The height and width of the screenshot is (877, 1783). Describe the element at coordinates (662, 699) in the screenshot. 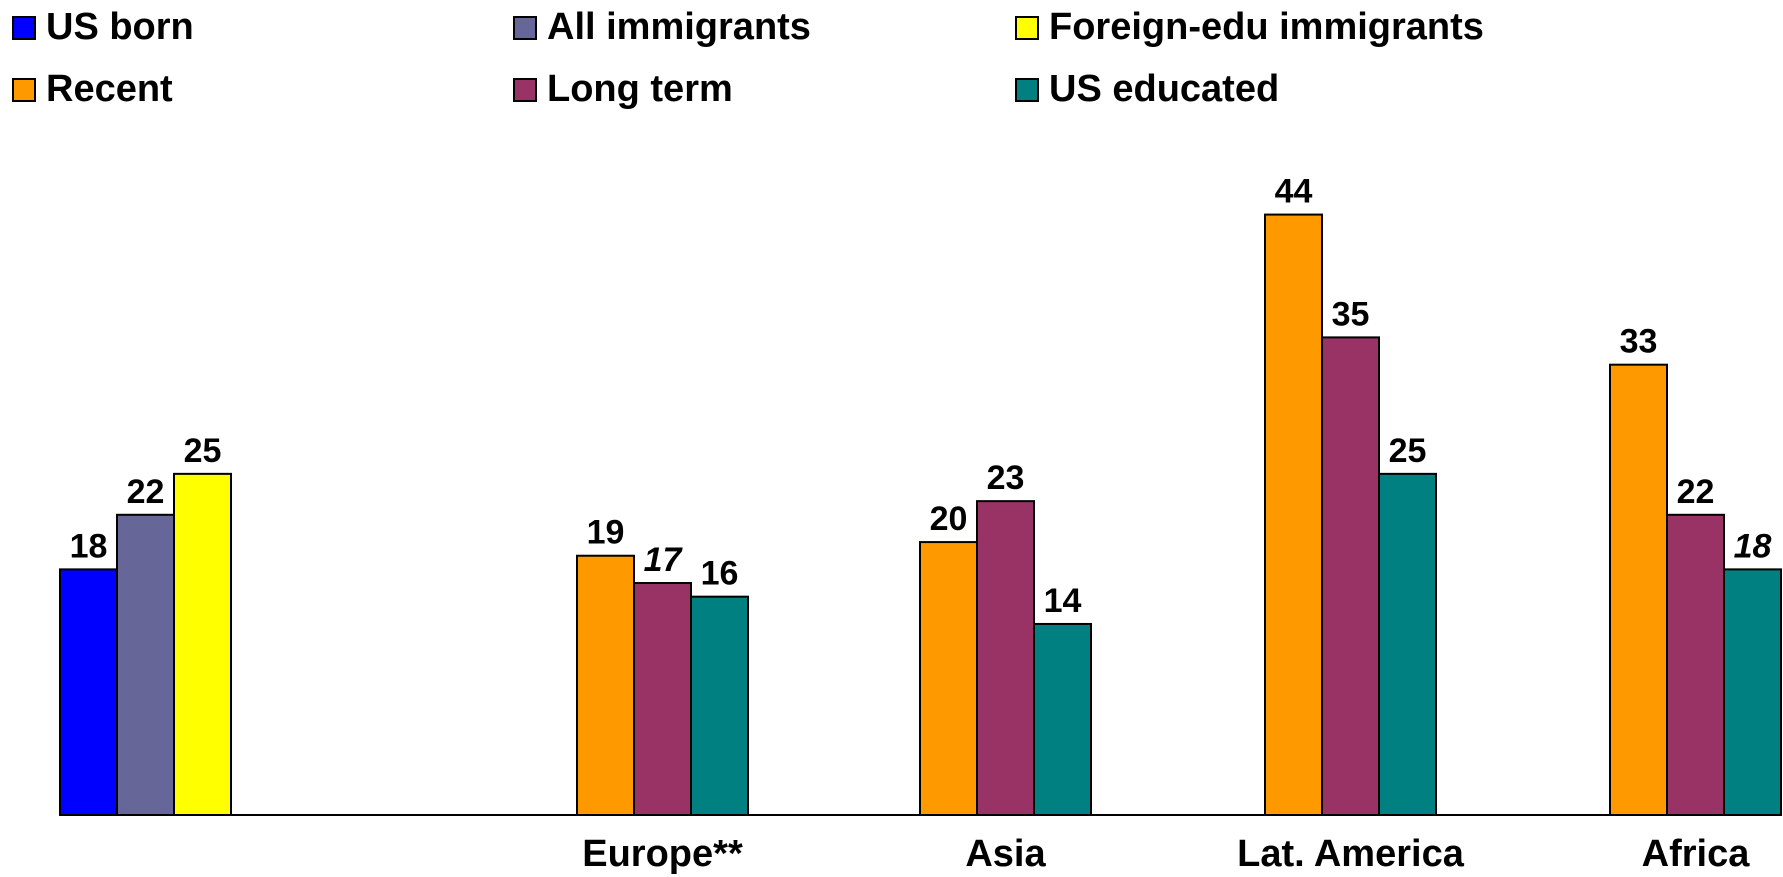

I see `bar-long-term-europe` at that location.